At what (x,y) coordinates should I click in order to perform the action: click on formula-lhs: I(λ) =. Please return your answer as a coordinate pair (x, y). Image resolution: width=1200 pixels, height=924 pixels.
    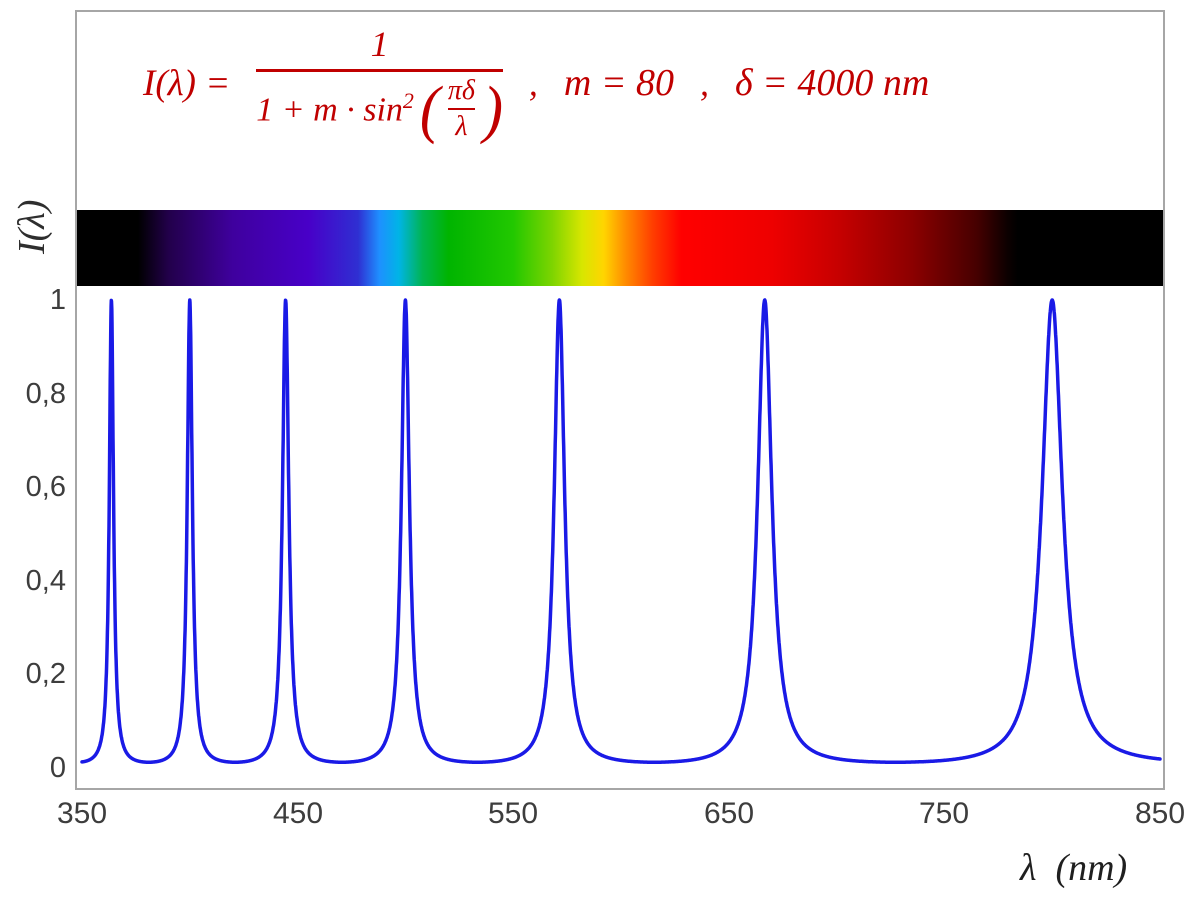
    Looking at the image, I should click on (187, 83).